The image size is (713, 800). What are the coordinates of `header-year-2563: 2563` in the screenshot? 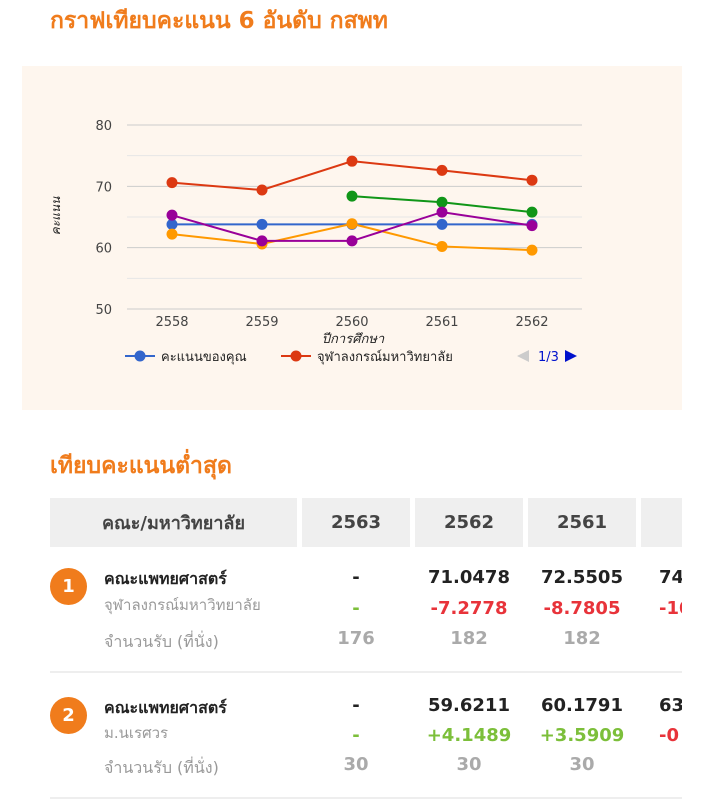 It's located at (356, 522).